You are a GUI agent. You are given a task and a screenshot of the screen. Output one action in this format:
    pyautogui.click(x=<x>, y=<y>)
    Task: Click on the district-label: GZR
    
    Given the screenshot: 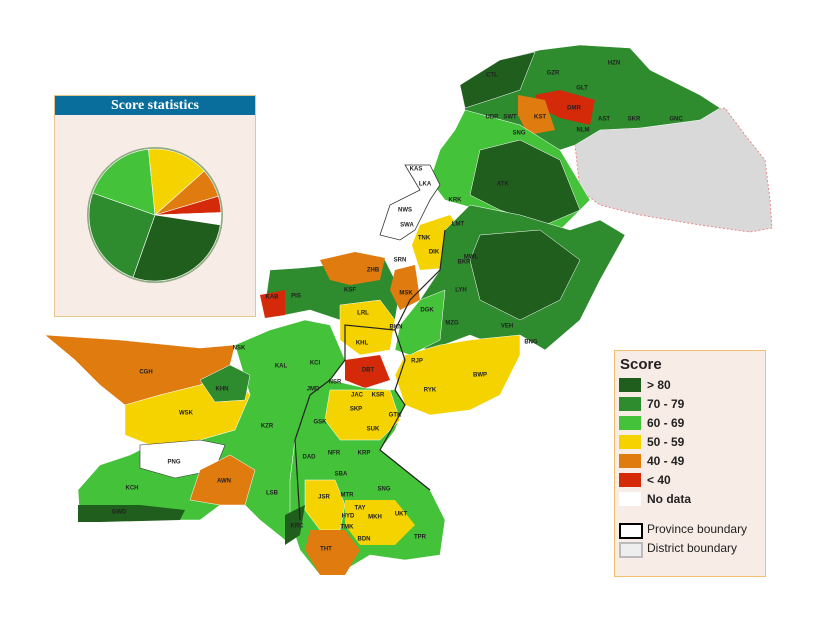 What is the action you would take?
    pyautogui.click(x=553, y=74)
    